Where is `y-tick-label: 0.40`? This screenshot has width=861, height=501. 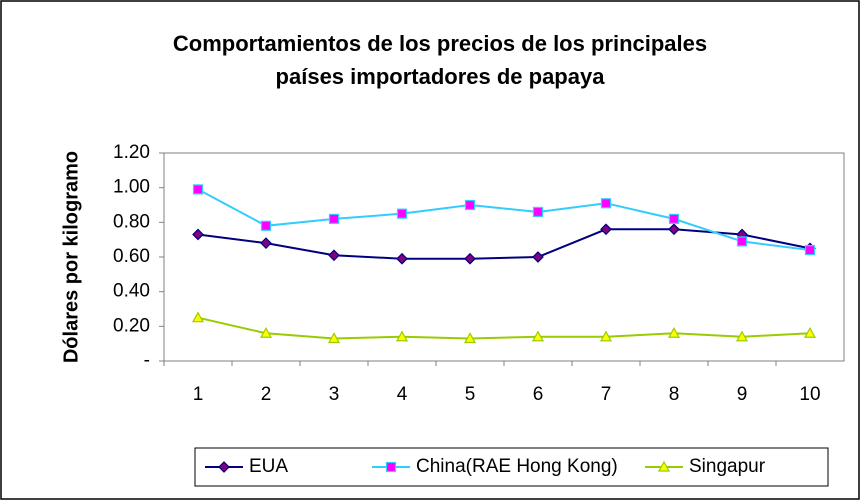
y-tick-label: 0.40 is located at coordinates (131, 291).